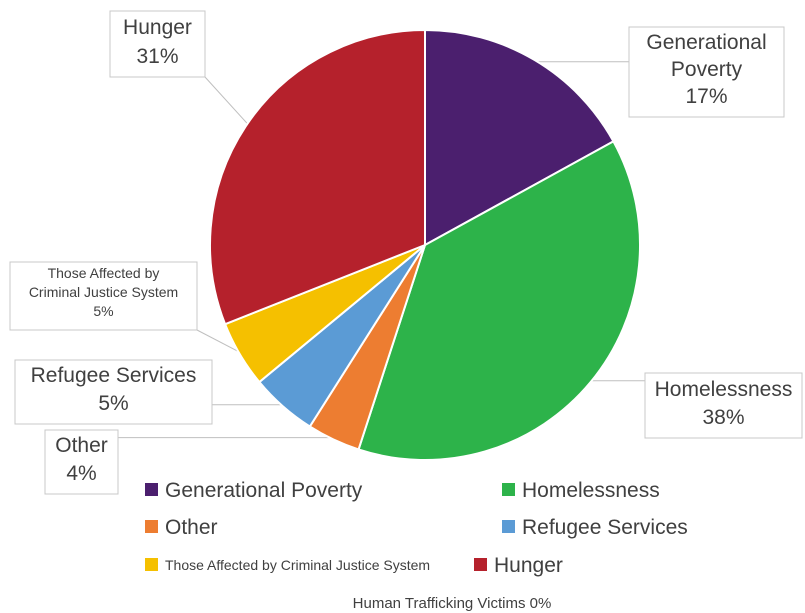 The width and height of the screenshot is (805, 613). Describe the element at coordinates (81, 473) in the screenshot. I see `callout-other-text-2: 4%` at that location.